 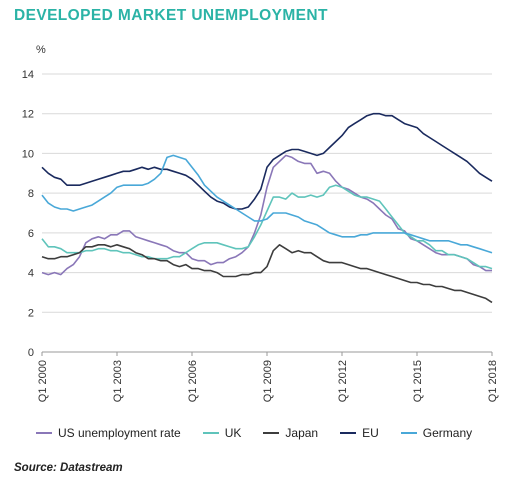 What do you see at coordinates (359, 433) in the screenshot?
I see `legend-item: EU` at bounding box center [359, 433].